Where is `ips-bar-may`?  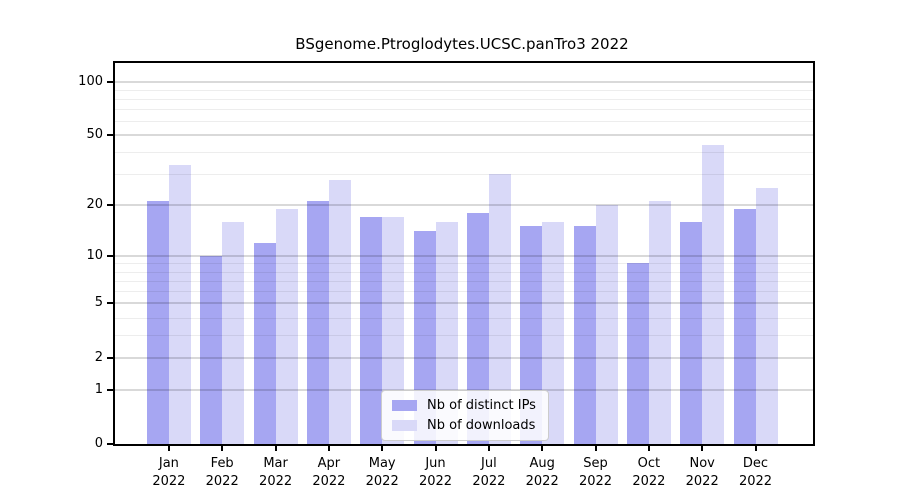
ips-bar-may is located at coordinates (371, 330).